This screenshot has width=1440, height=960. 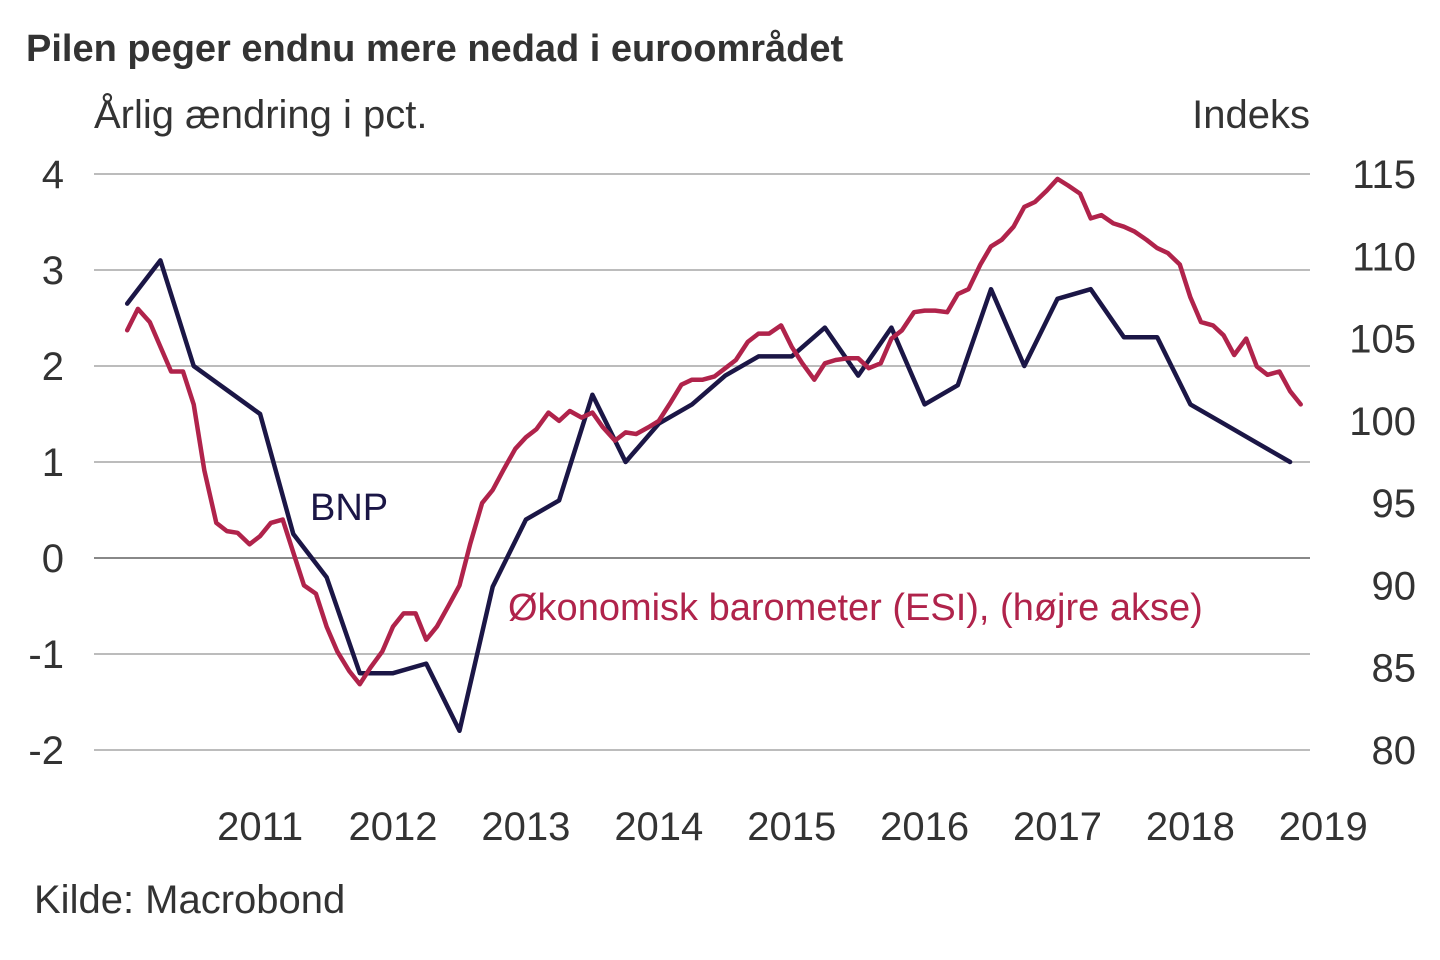 I want to click on source-note: Kilde: Macrobond, so click(x=190, y=900).